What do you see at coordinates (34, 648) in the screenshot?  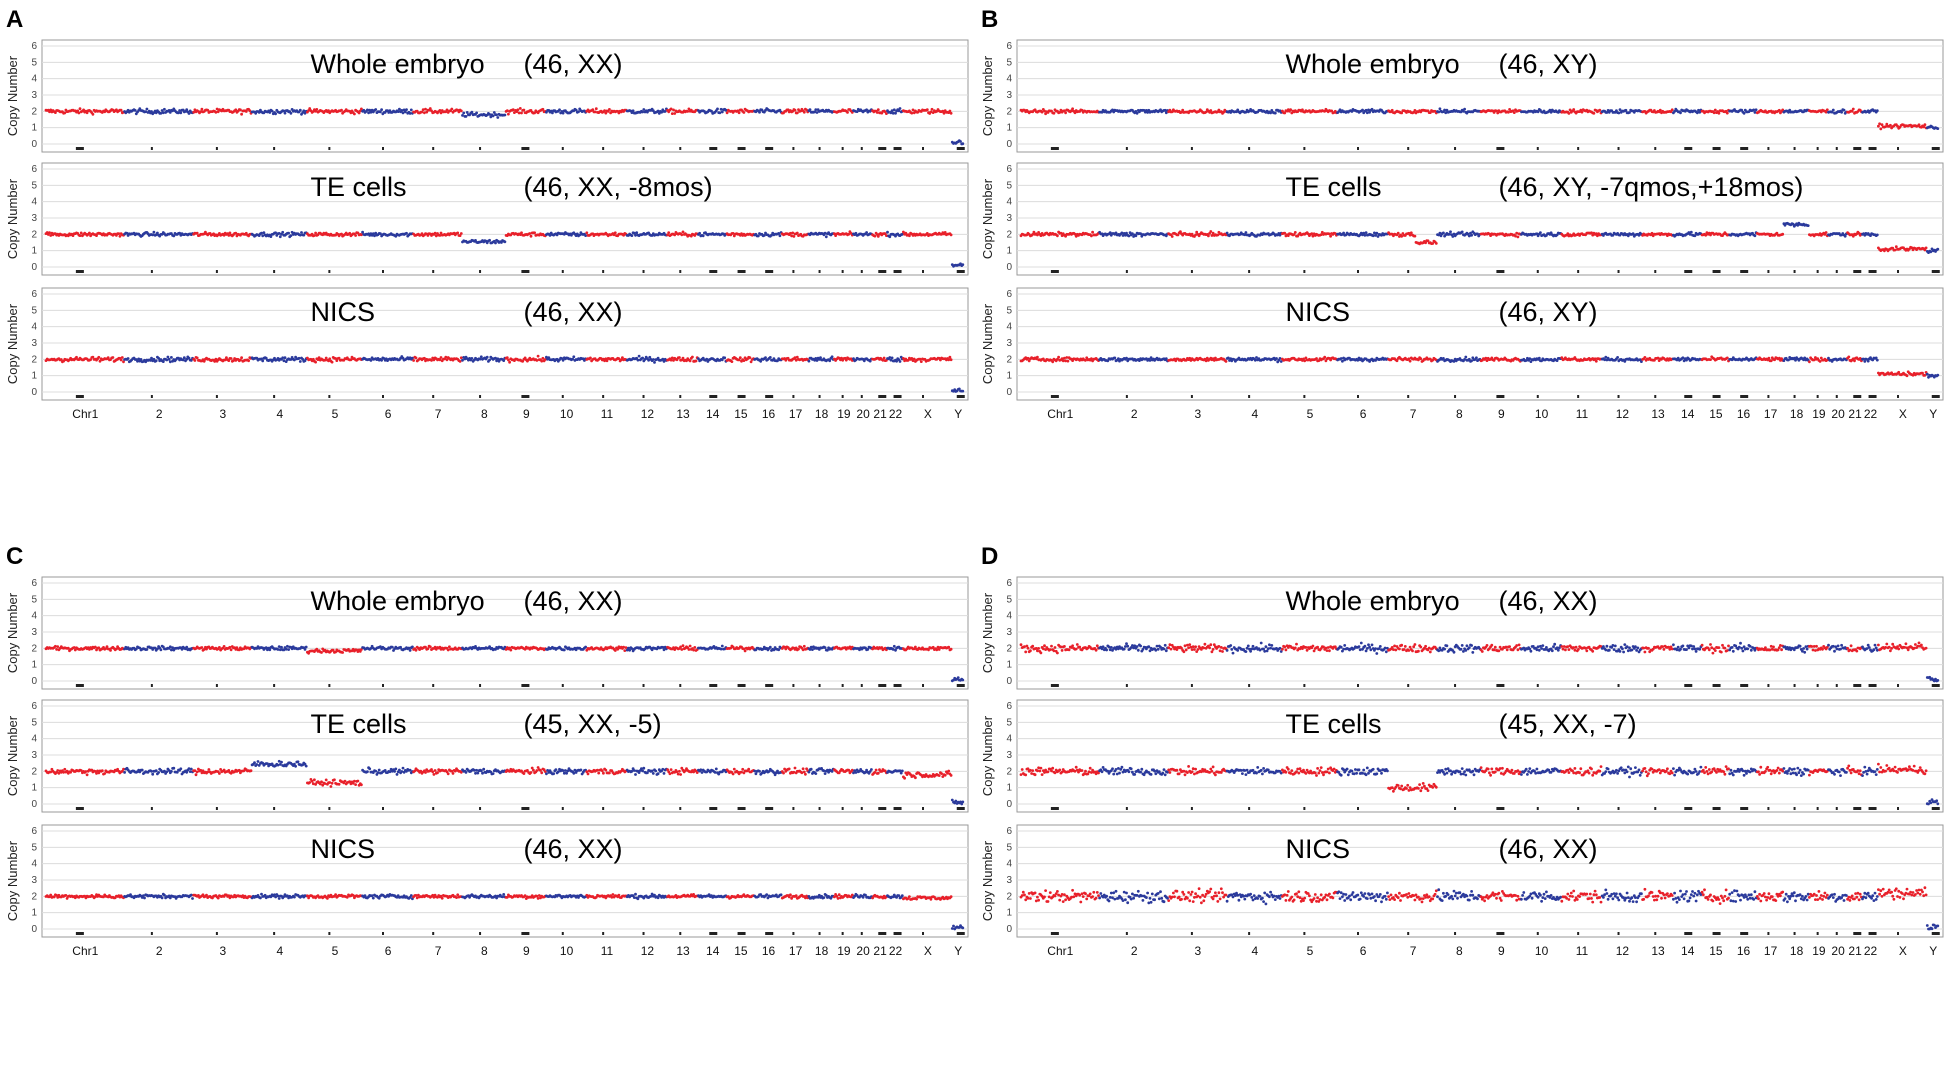 I see `y-tick-label: 2` at bounding box center [34, 648].